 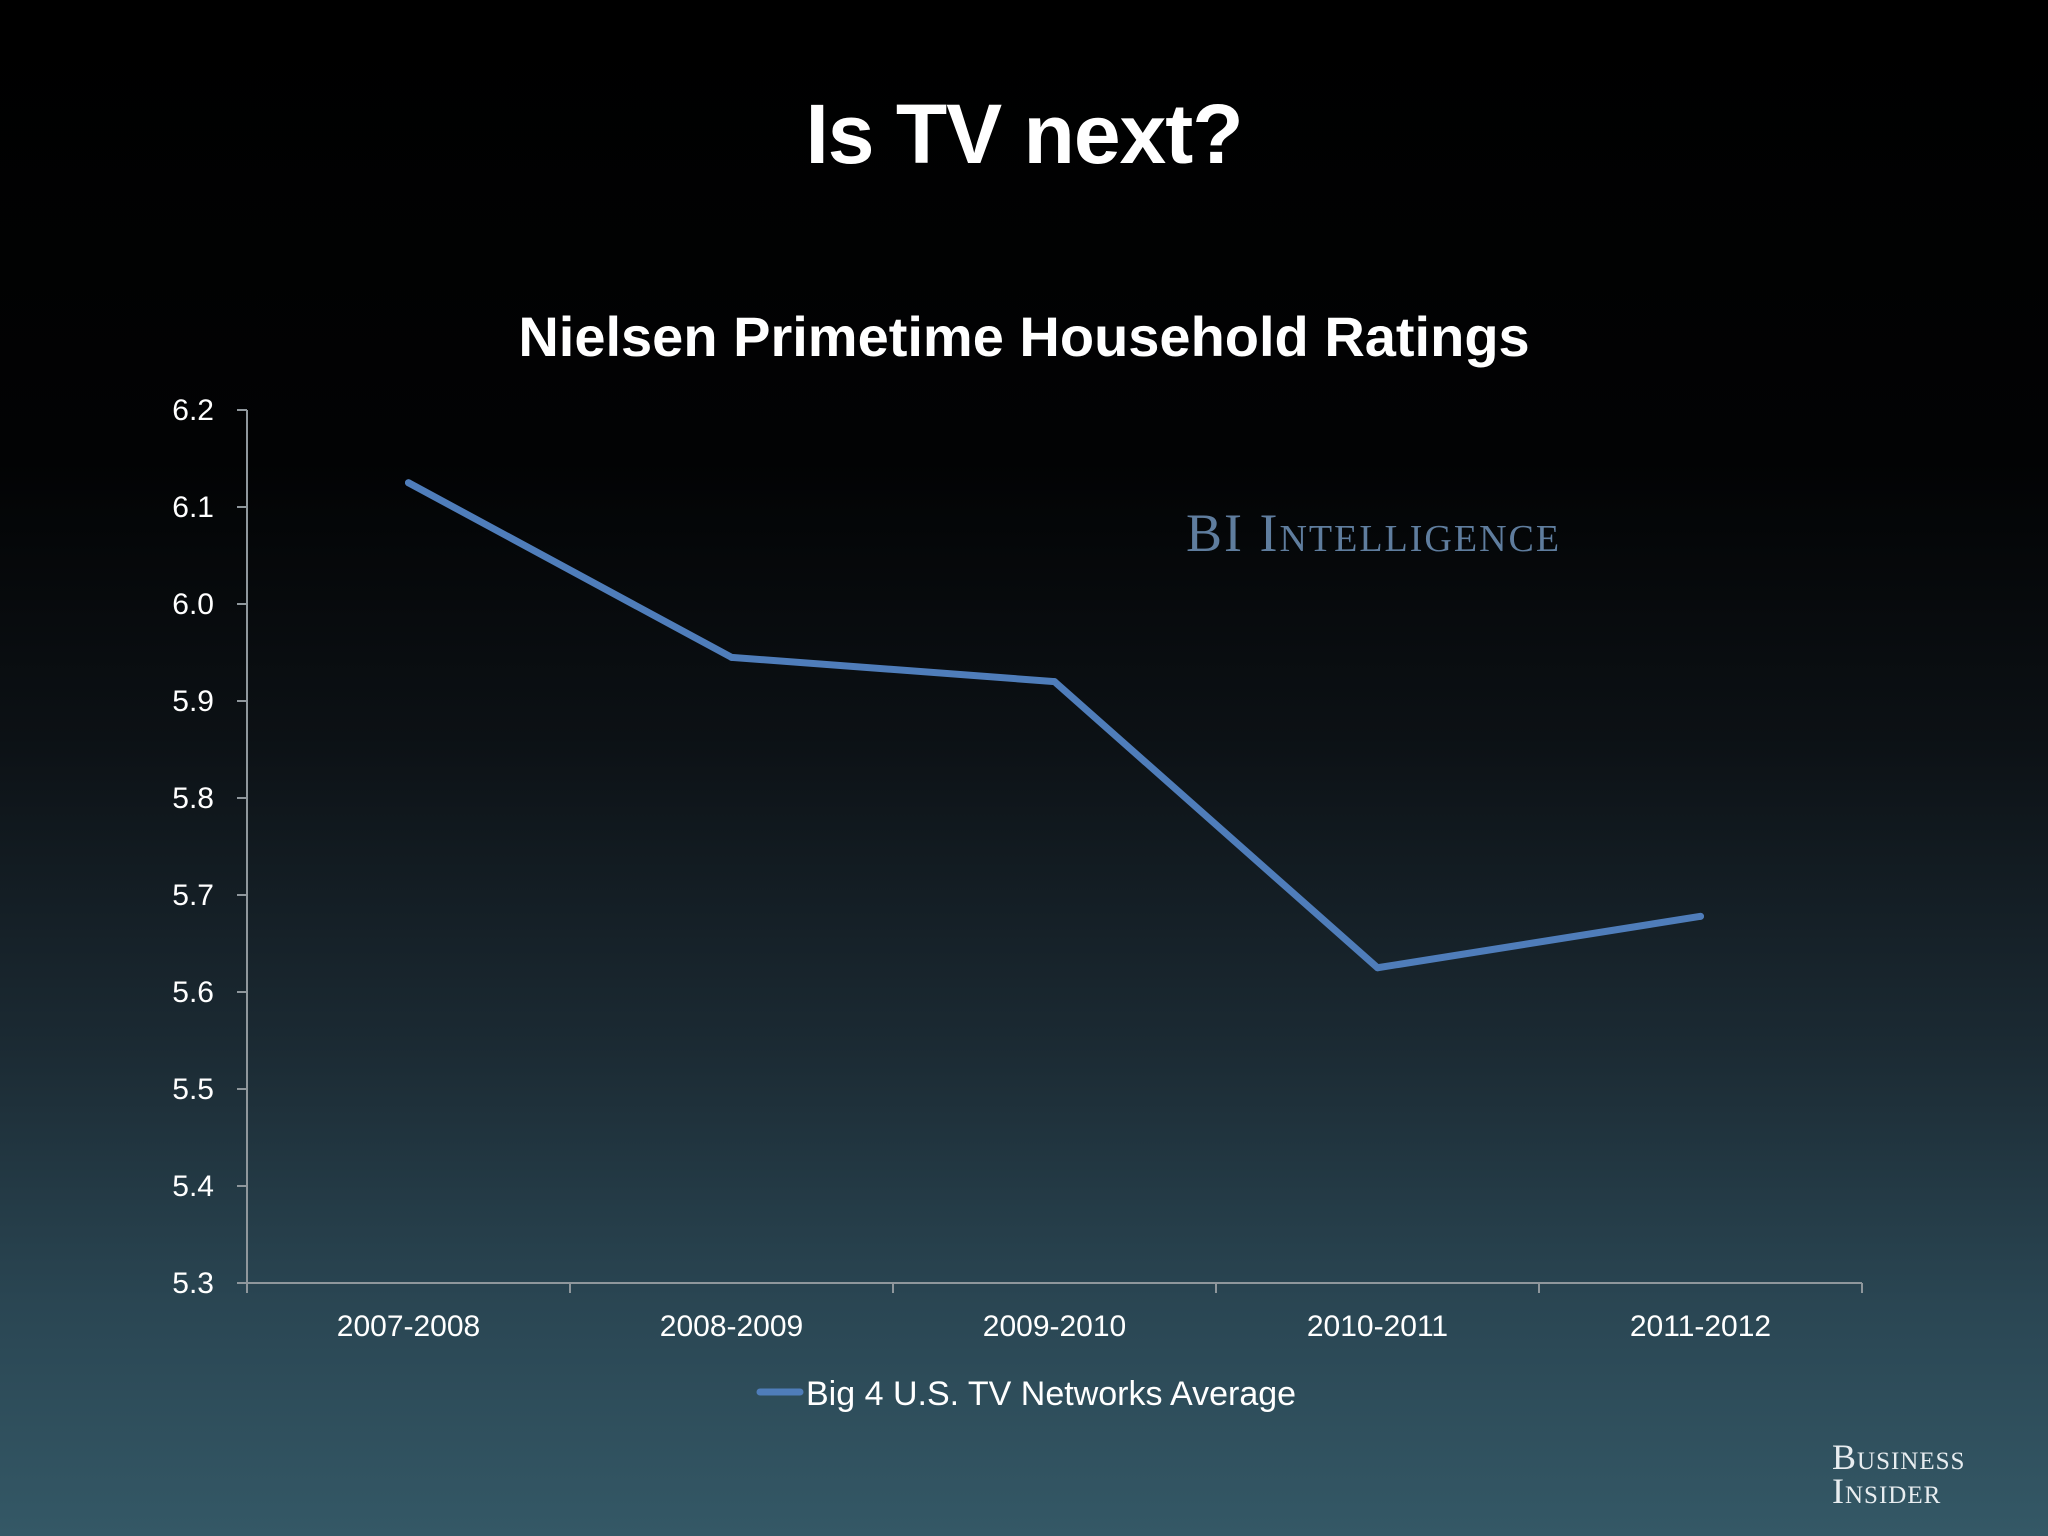 I want to click on business-insider-logo: Business Insider, so click(x=1899, y=1474).